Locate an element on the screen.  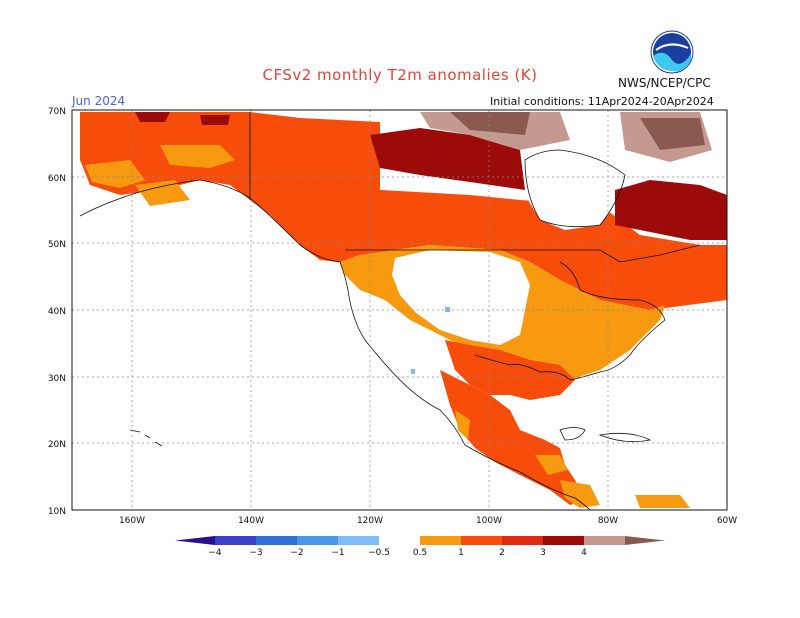
noaa-logo is located at coordinates (672, 52).